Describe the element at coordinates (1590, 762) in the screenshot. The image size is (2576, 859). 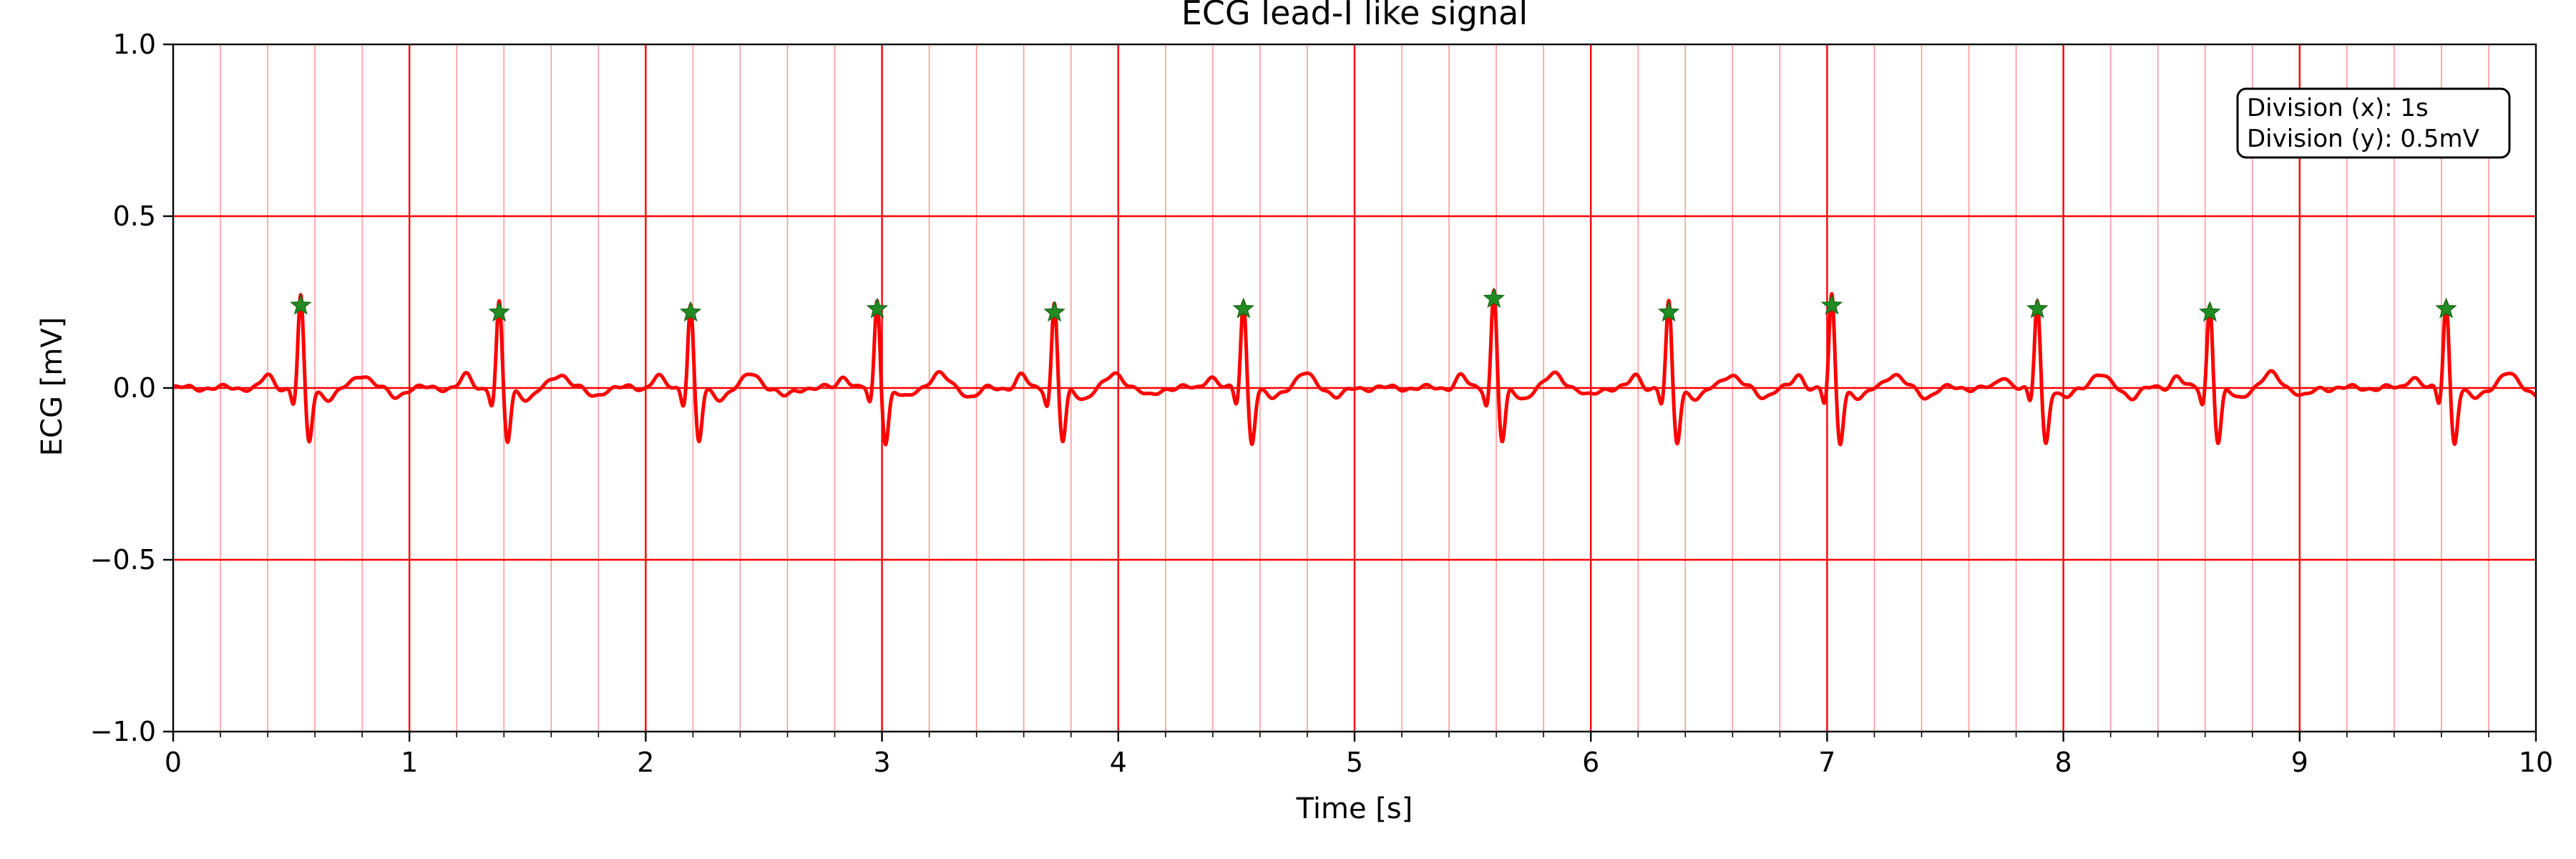
I see `x-tick-label: 6` at that location.